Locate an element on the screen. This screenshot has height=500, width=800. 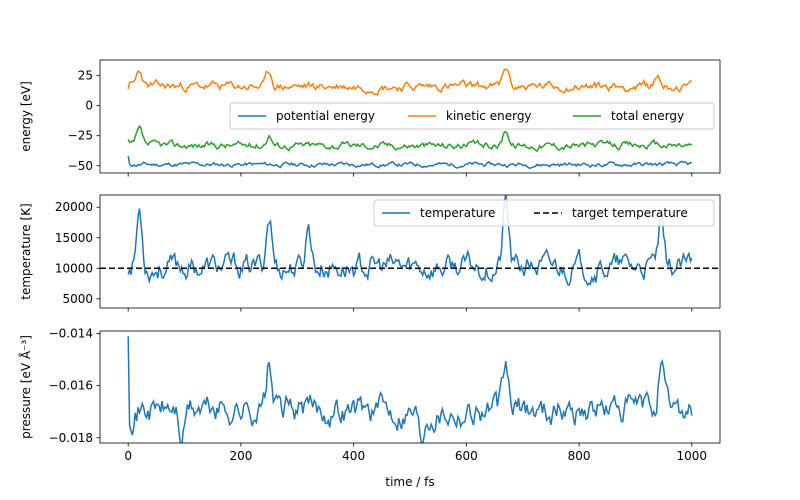
y-tick-label: −50 is located at coordinates (80, 166).